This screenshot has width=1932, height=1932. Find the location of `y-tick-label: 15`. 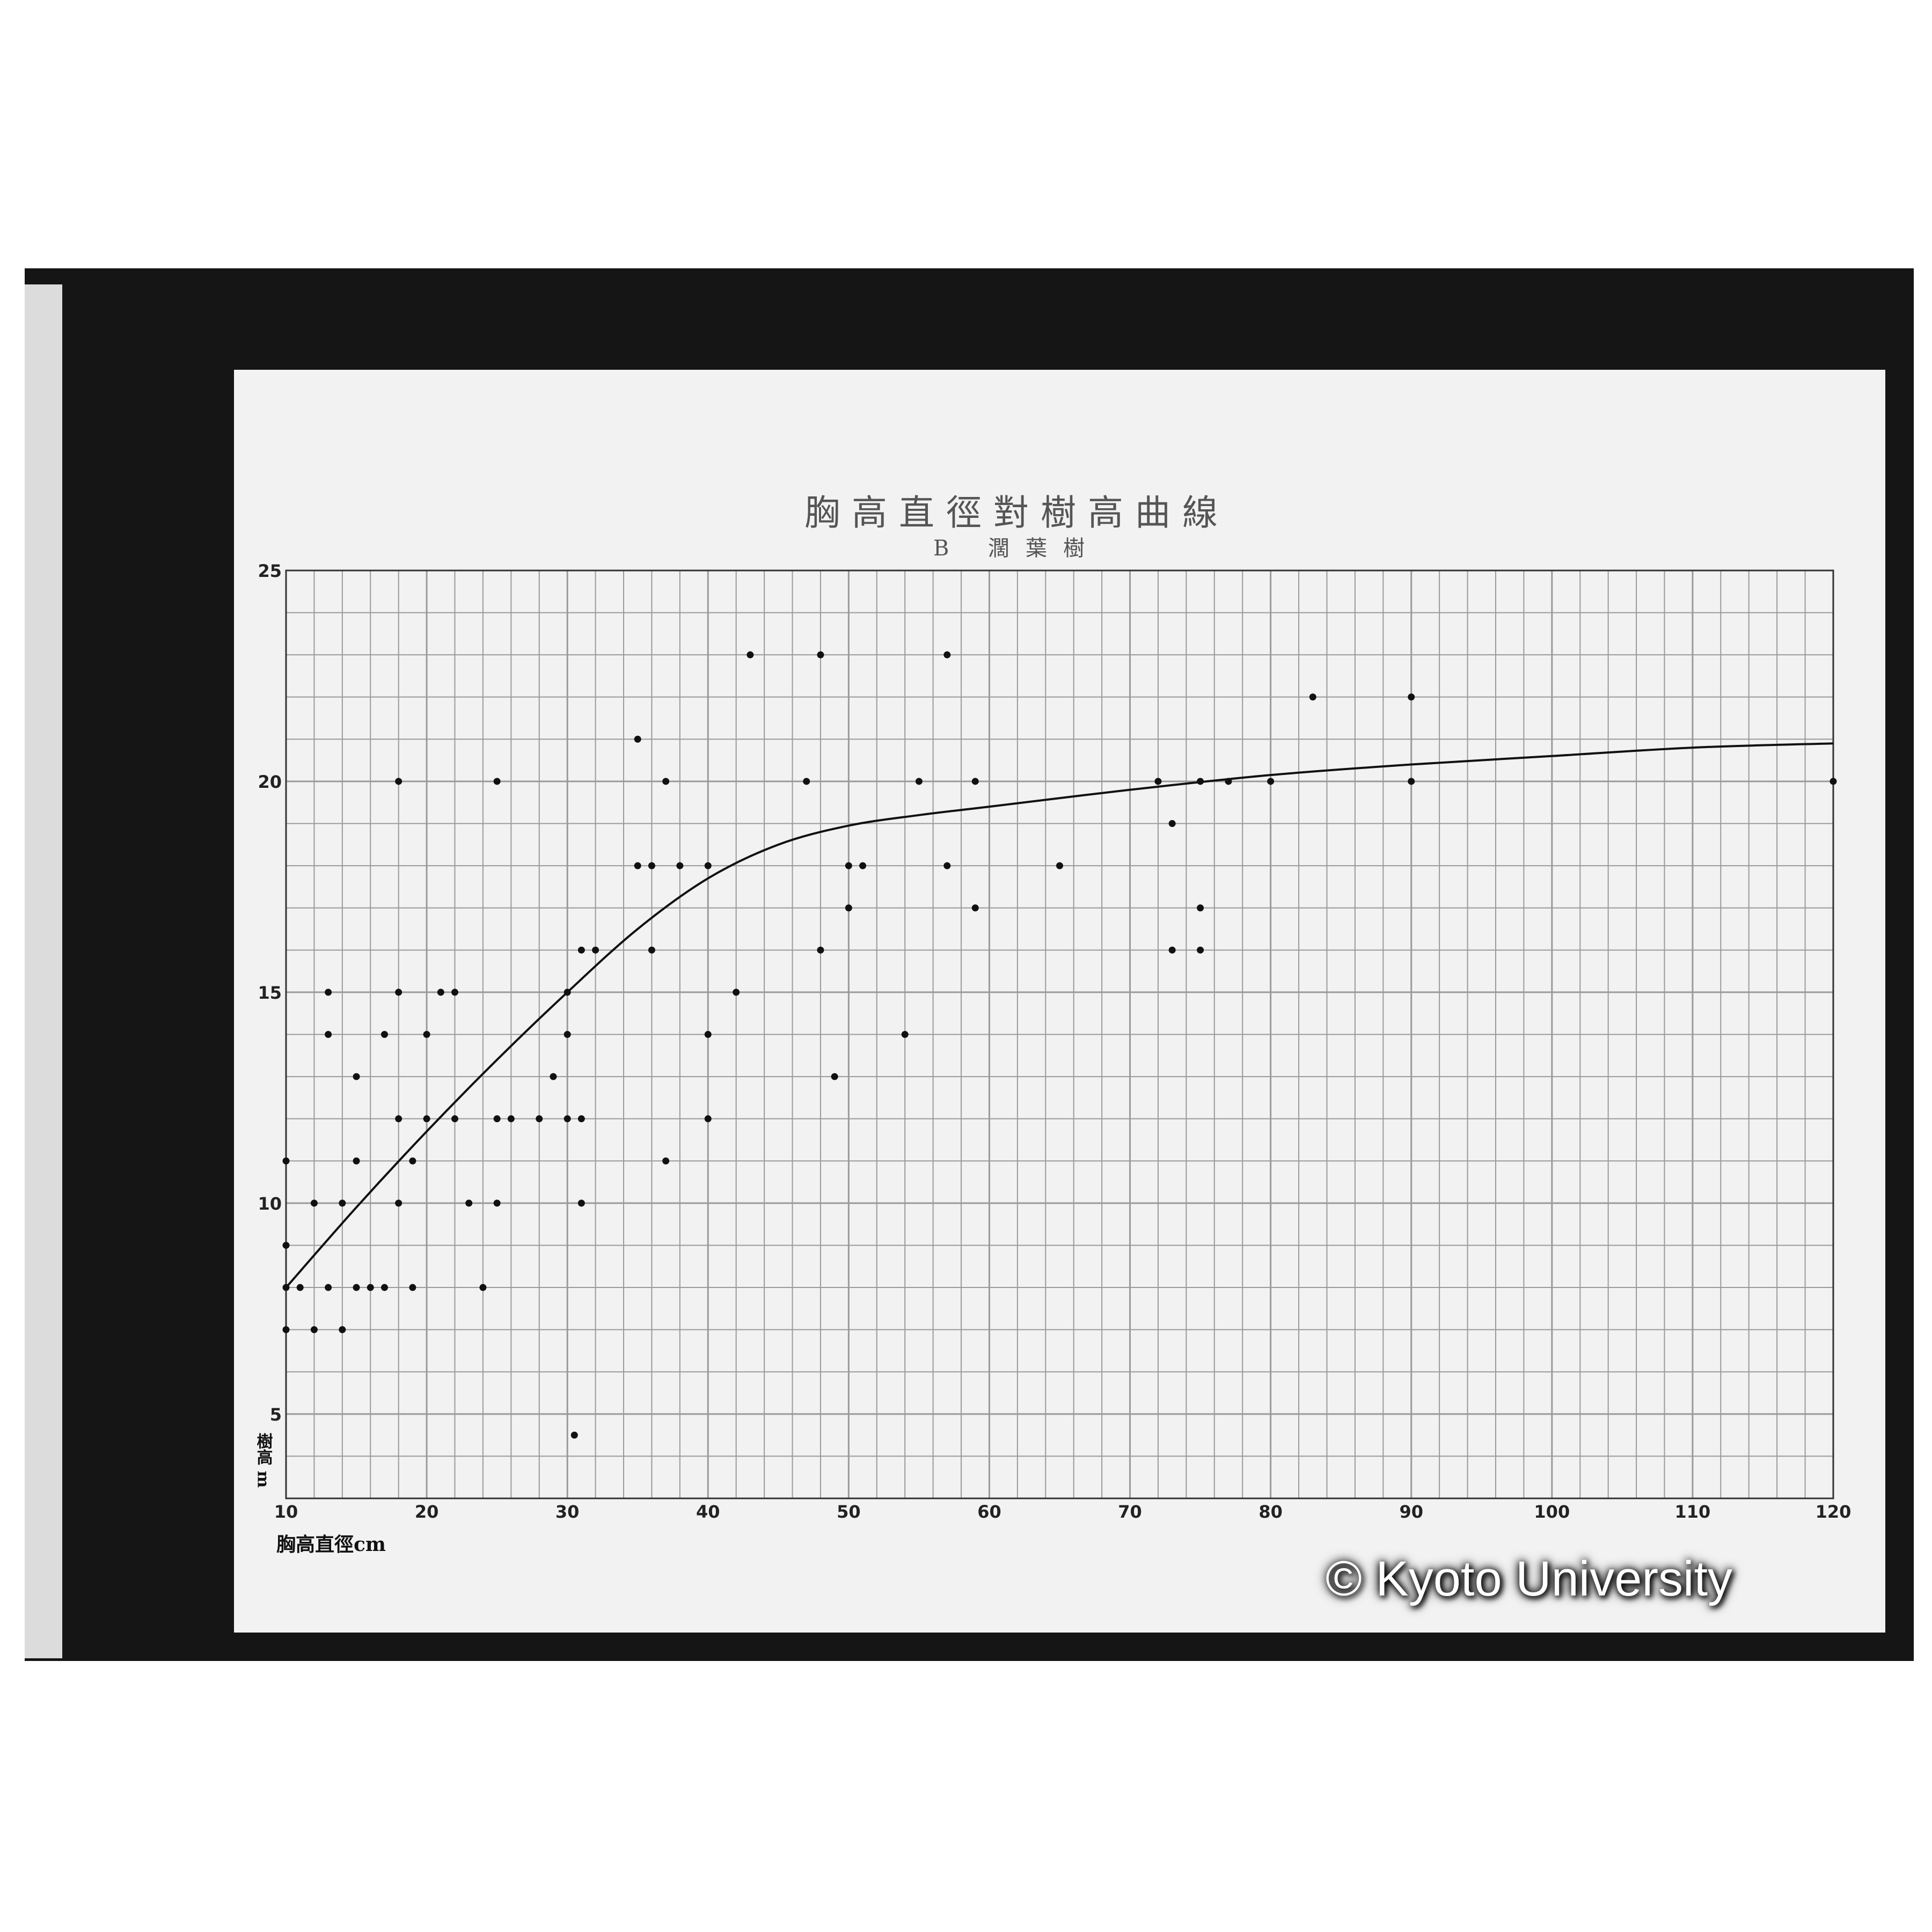

y-tick-label: 15 is located at coordinates (270, 993).